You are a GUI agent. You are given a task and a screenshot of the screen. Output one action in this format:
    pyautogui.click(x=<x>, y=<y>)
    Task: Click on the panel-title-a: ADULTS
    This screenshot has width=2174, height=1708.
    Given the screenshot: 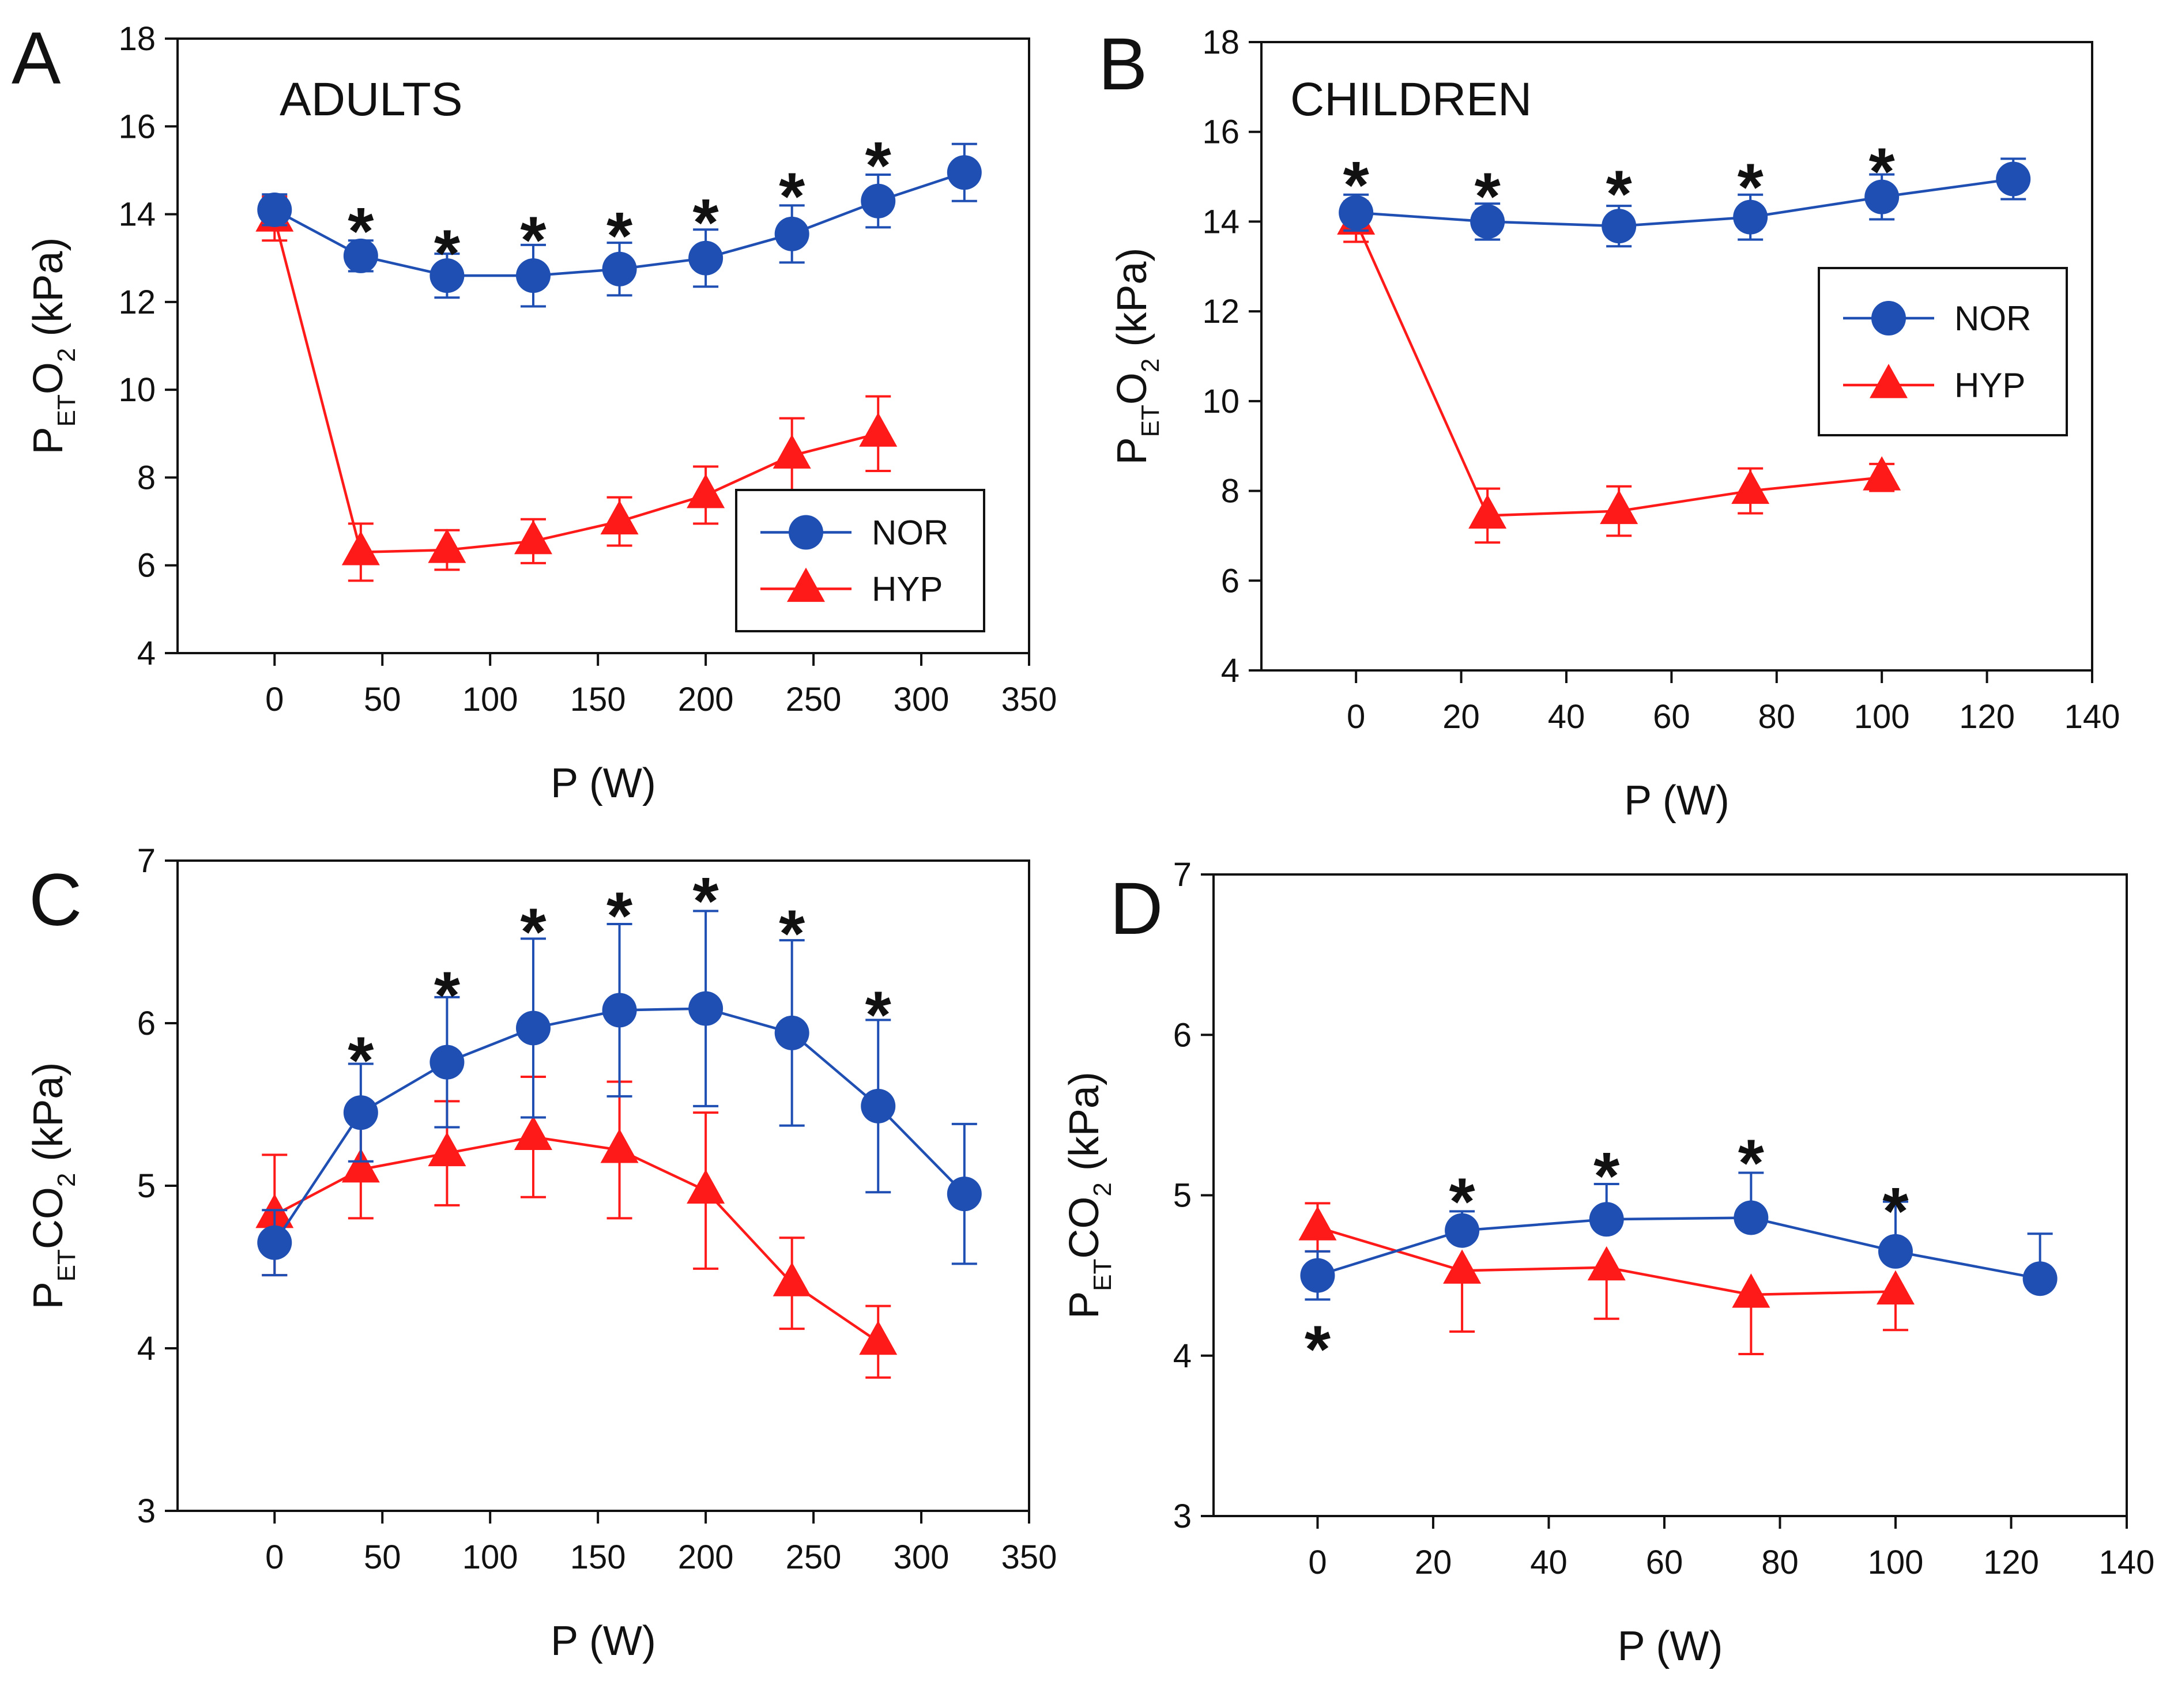 What is the action you would take?
    pyautogui.click(x=371, y=99)
    